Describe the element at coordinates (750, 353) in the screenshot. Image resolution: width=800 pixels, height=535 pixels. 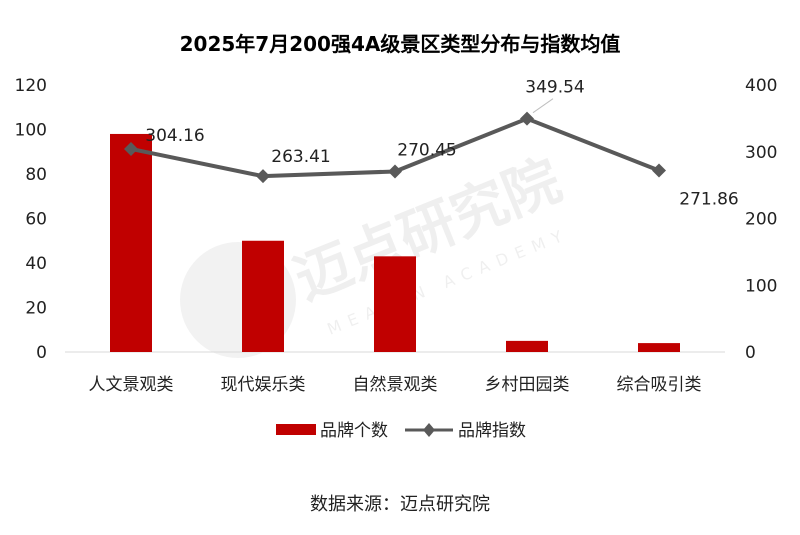
I see `right-tick-label: 0` at that location.